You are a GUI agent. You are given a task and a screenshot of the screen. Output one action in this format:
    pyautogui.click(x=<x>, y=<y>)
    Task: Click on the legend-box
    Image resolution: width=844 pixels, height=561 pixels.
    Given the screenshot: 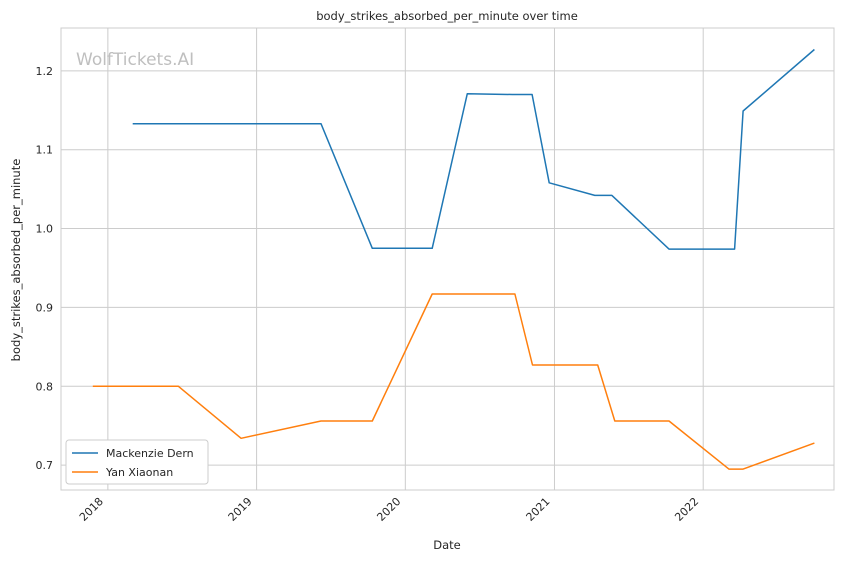 What is the action you would take?
    pyautogui.click(x=137, y=462)
    